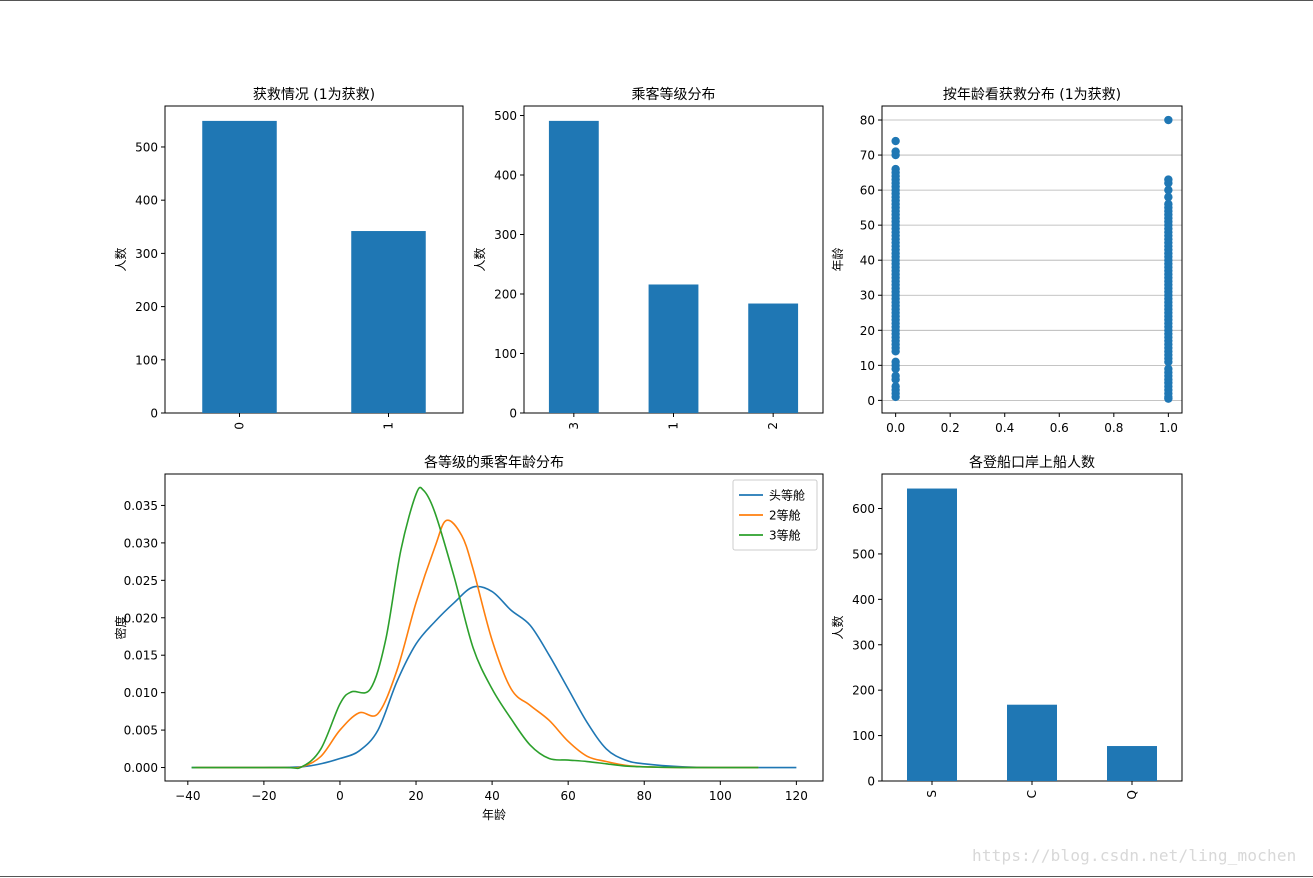 The width and height of the screenshot is (1313, 878). I want to click on y-tick-label-3-0: 0, so click(871, 401).